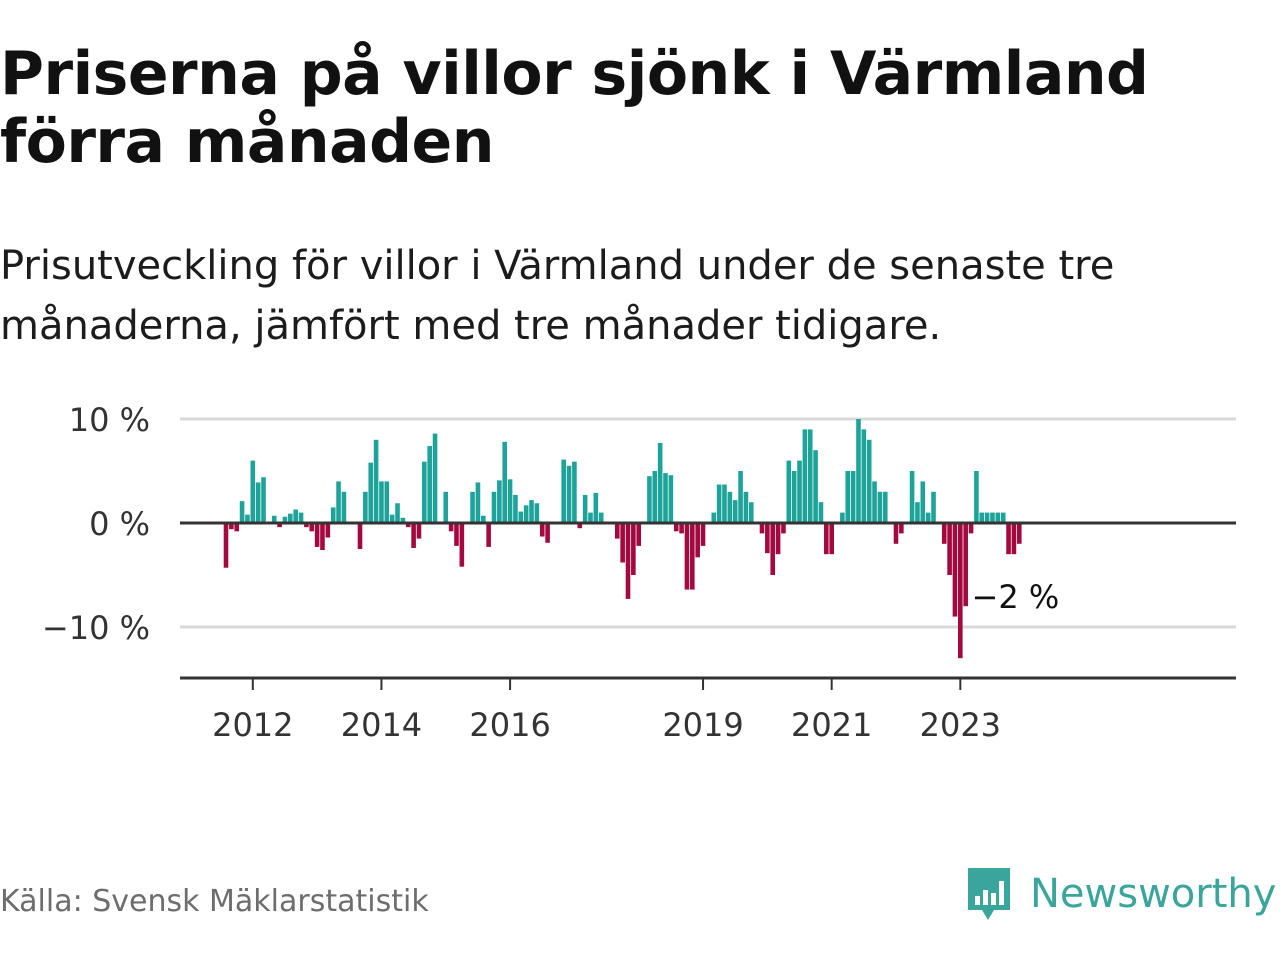 The width and height of the screenshot is (1280, 960). What do you see at coordinates (252, 723) in the screenshot?
I see `x-tick-label: 2012` at bounding box center [252, 723].